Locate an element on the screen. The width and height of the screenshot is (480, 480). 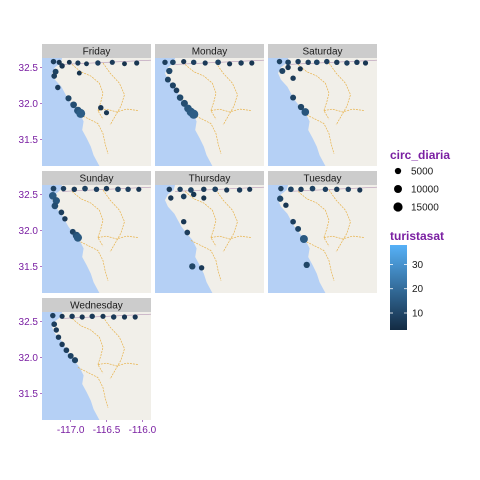
x-tick-label: -116.5 is located at coordinates (107, 430).